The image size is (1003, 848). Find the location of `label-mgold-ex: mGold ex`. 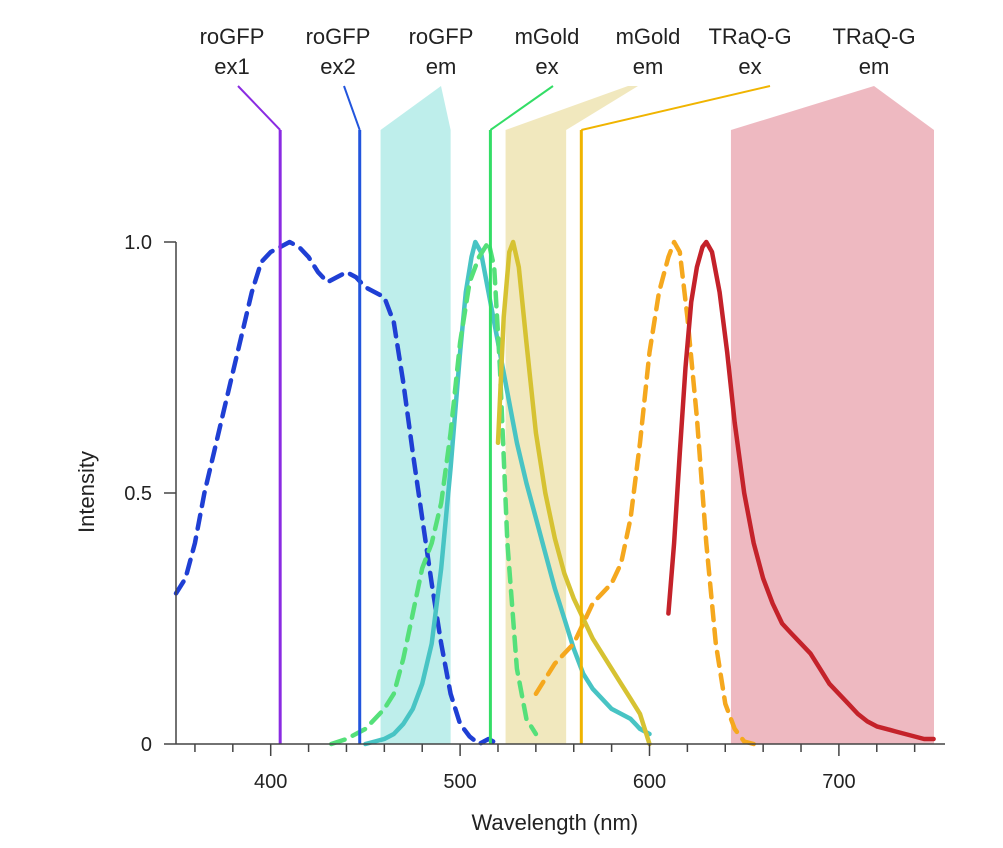

label-mgold-ex: mGold ex is located at coordinates (547, 51).